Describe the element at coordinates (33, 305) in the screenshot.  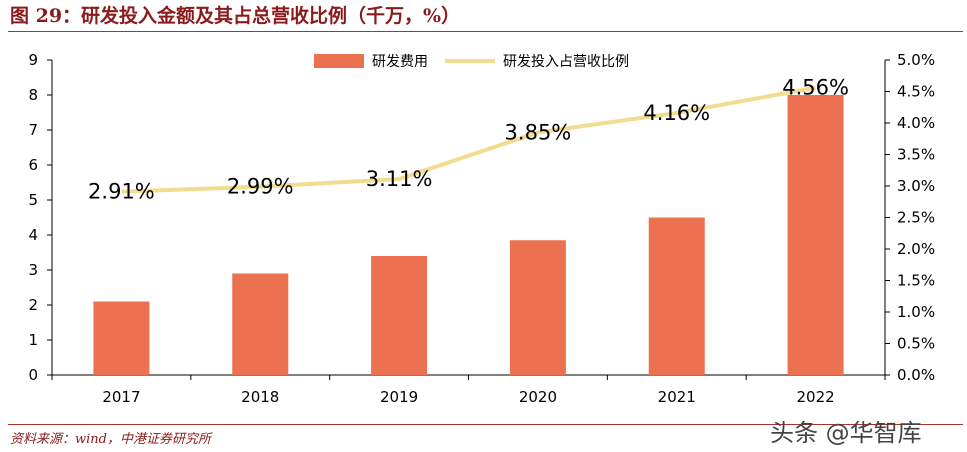
I see `y-left-tick-label: 2` at that location.